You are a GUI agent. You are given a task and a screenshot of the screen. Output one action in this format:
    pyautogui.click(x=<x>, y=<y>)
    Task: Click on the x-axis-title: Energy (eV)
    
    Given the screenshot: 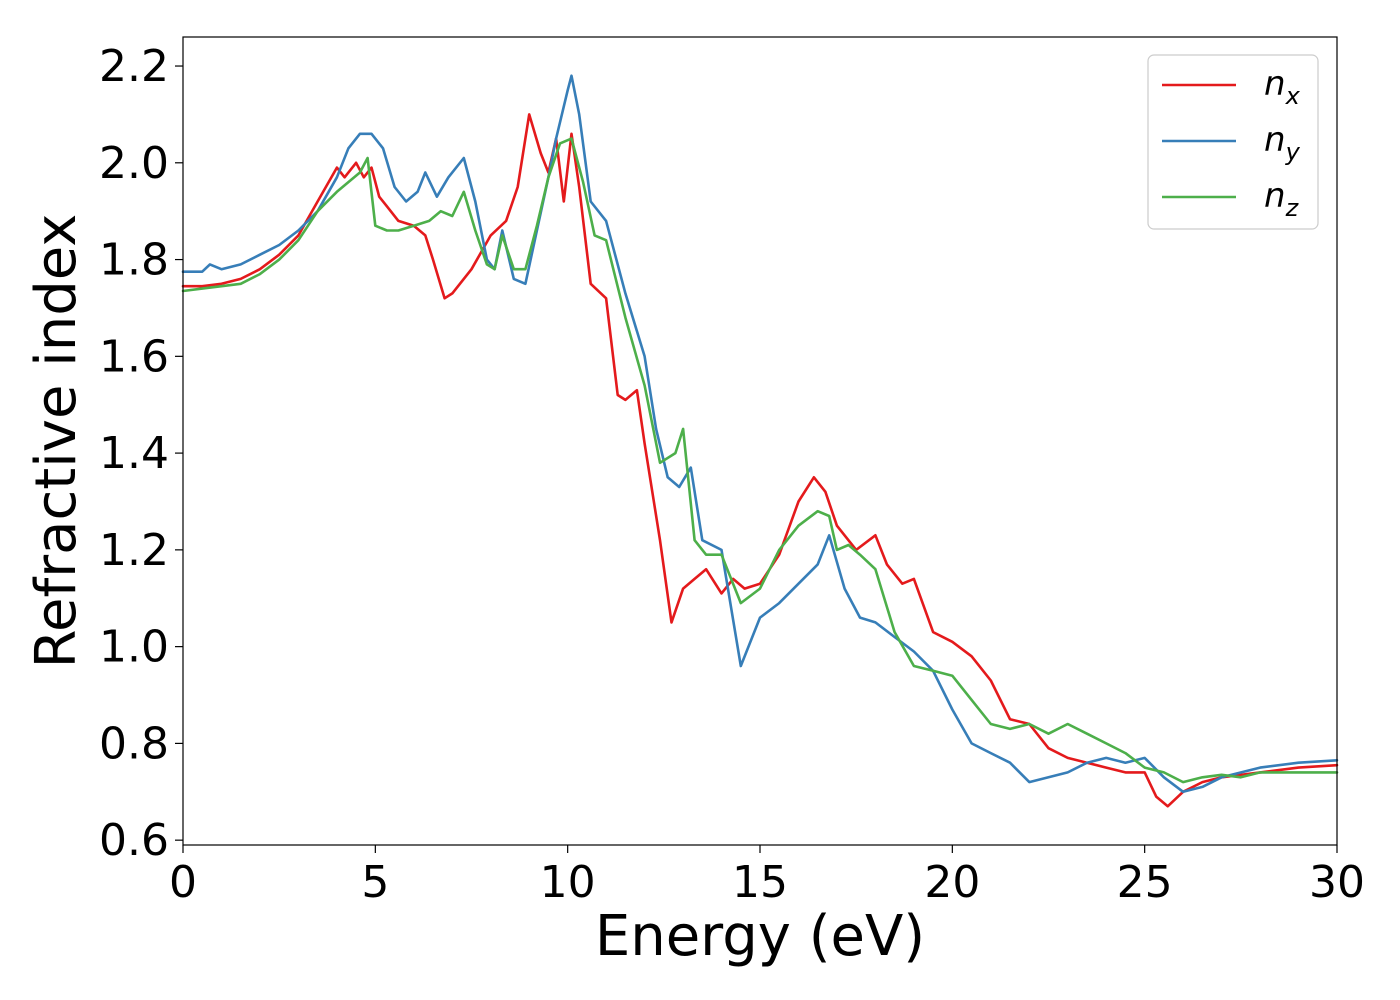 What is the action you would take?
    pyautogui.click(x=760, y=936)
    